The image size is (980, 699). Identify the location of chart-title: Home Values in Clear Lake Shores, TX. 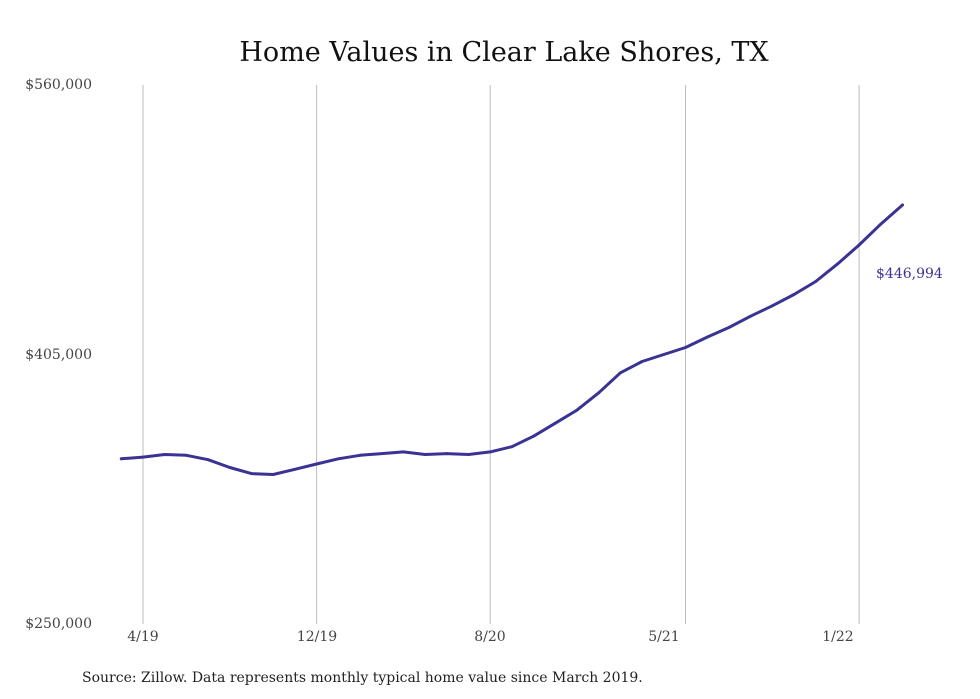
(504, 52).